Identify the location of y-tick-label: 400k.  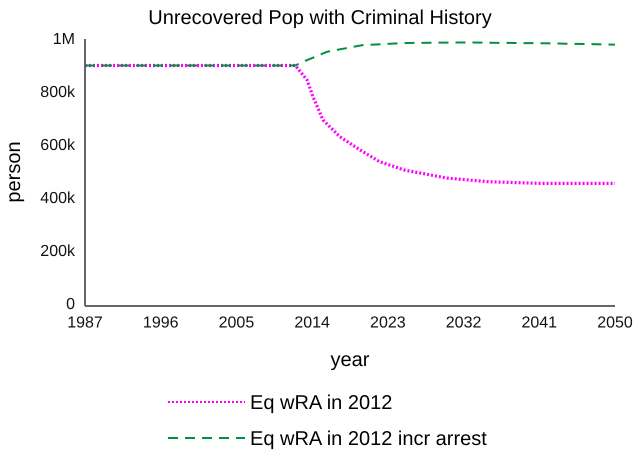
(58, 199).